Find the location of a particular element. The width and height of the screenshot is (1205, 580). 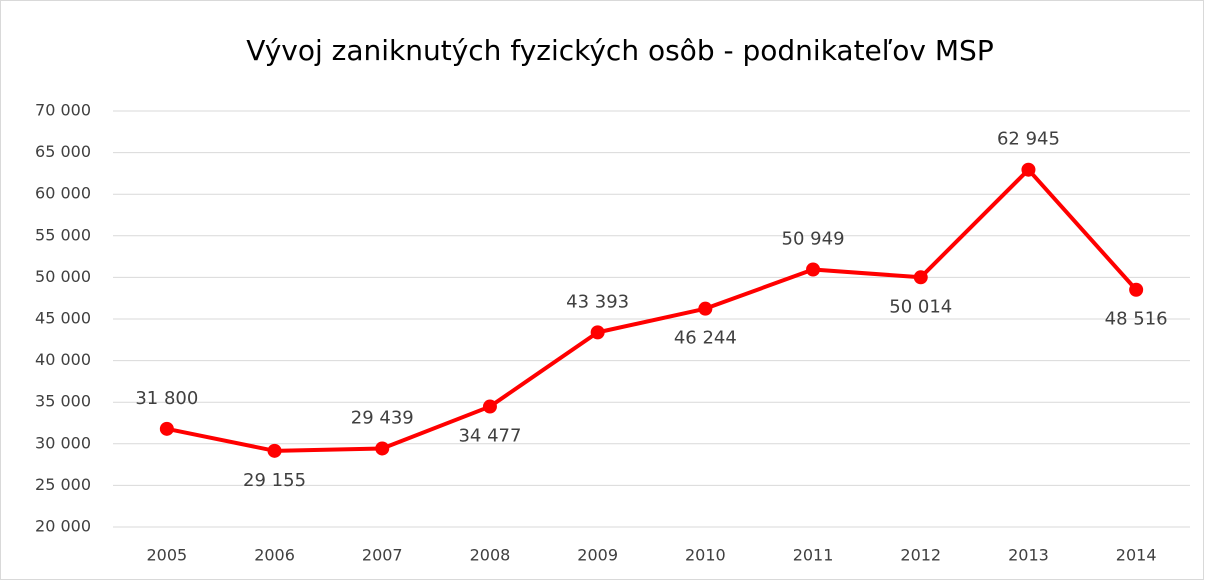

x-tick-label: 2005 is located at coordinates (166, 555).